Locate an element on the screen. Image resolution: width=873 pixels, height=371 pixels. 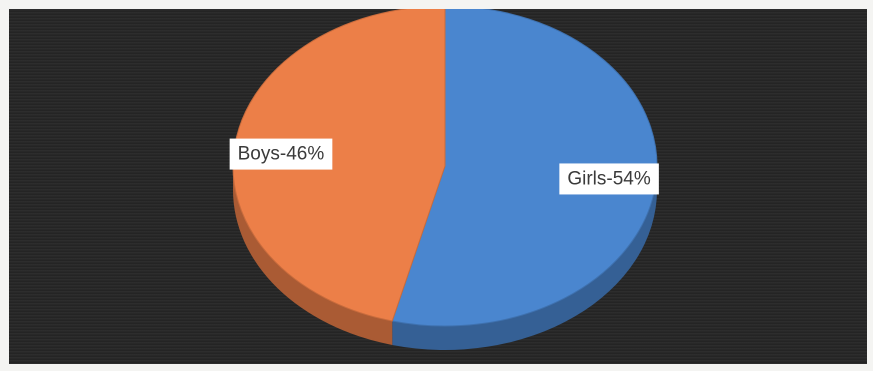
data-label-box-girls is located at coordinates (609, 179).